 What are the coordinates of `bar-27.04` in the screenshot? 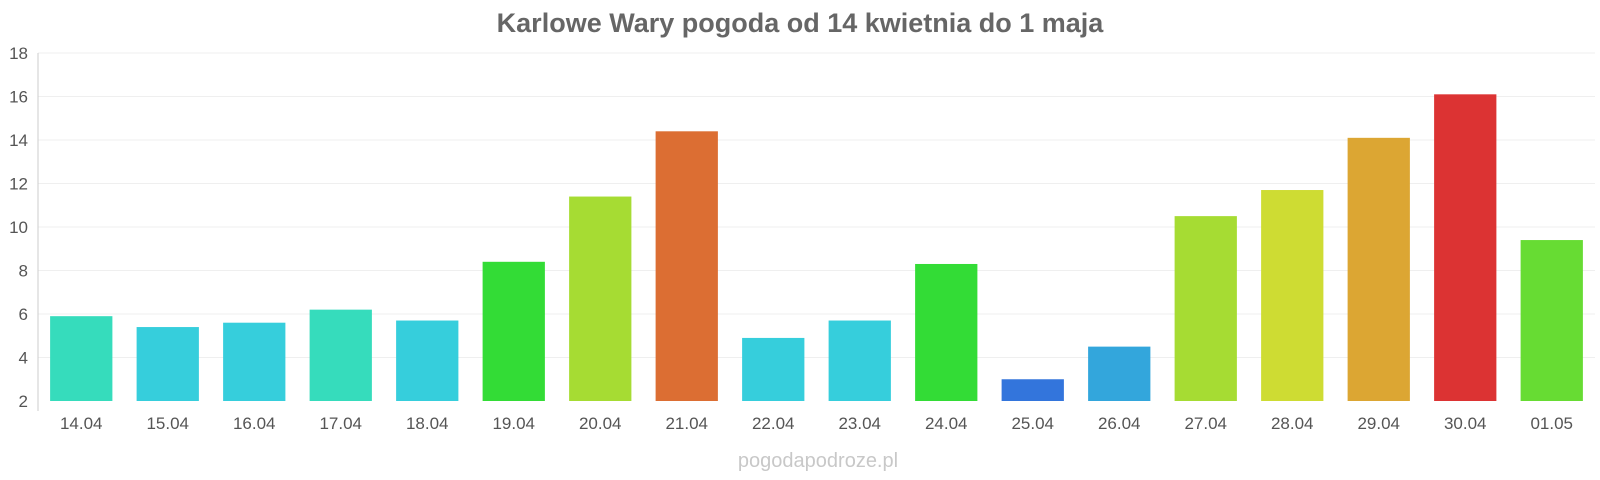 It's located at (1205, 308).